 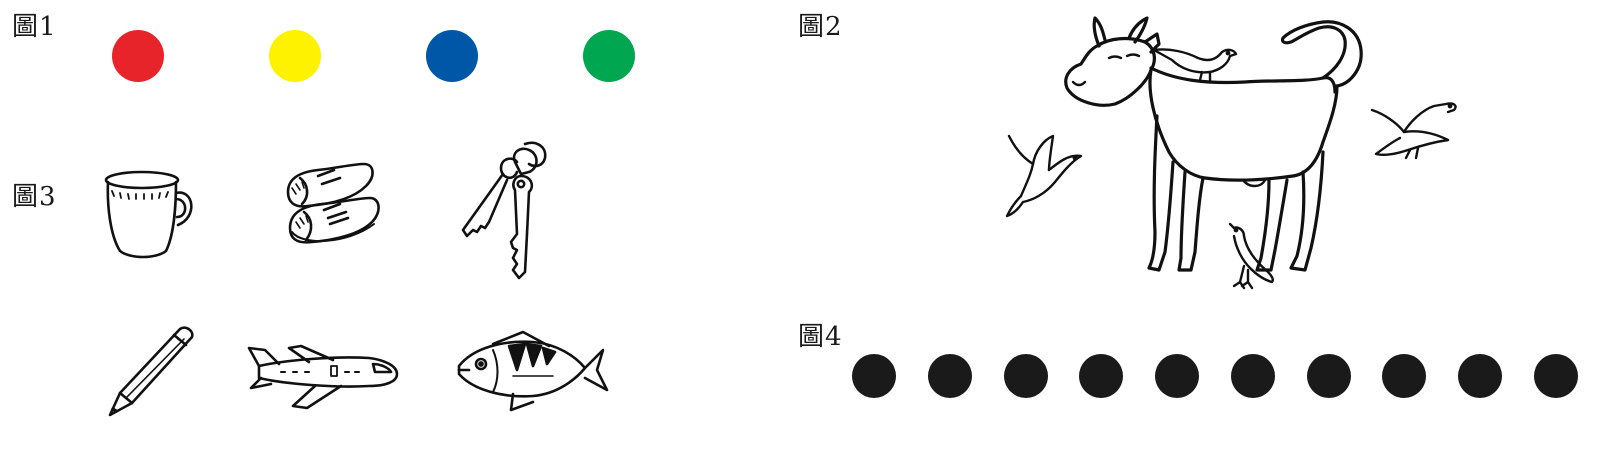 What do you see at coordinates (820, 334) in the screenshot?
I see `figure-4-label: 圖4` at bounding box center [820, 334].